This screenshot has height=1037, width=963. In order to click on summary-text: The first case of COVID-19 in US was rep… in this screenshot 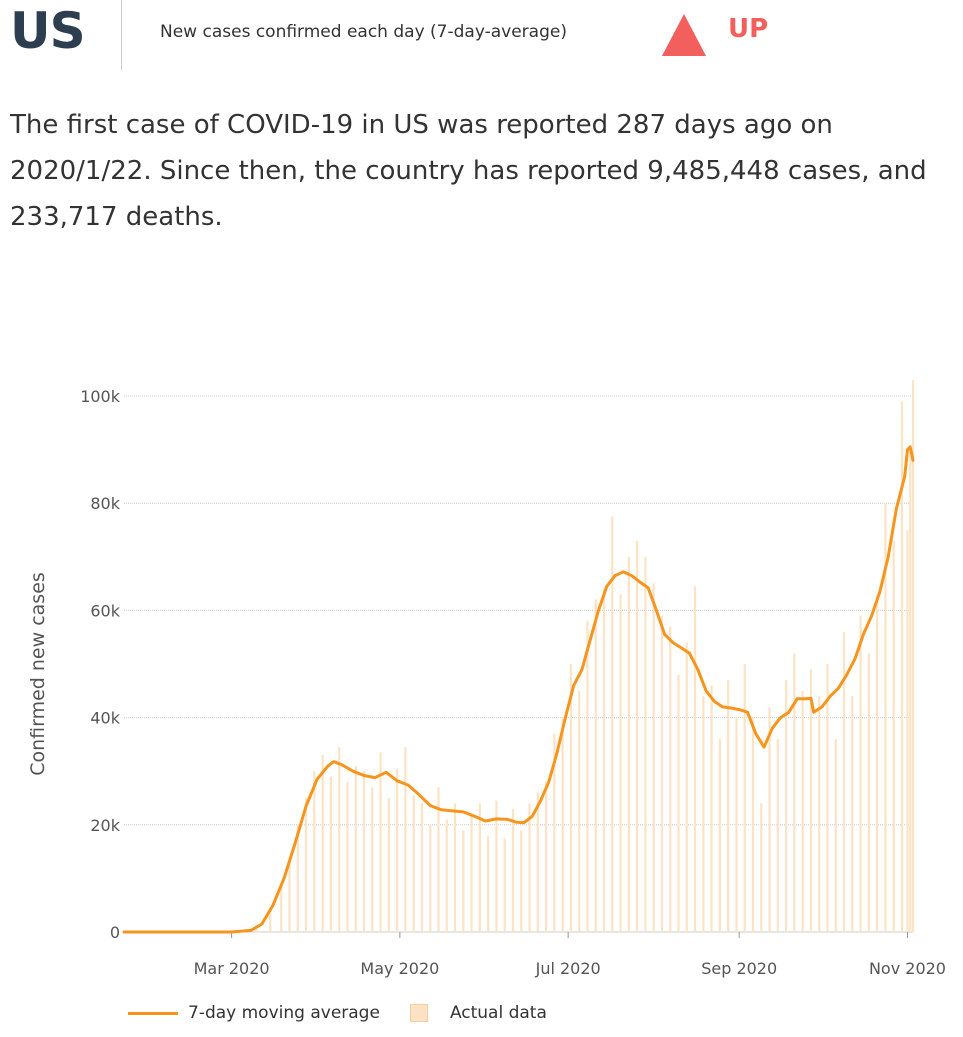, I will do `click(468, 171)`.